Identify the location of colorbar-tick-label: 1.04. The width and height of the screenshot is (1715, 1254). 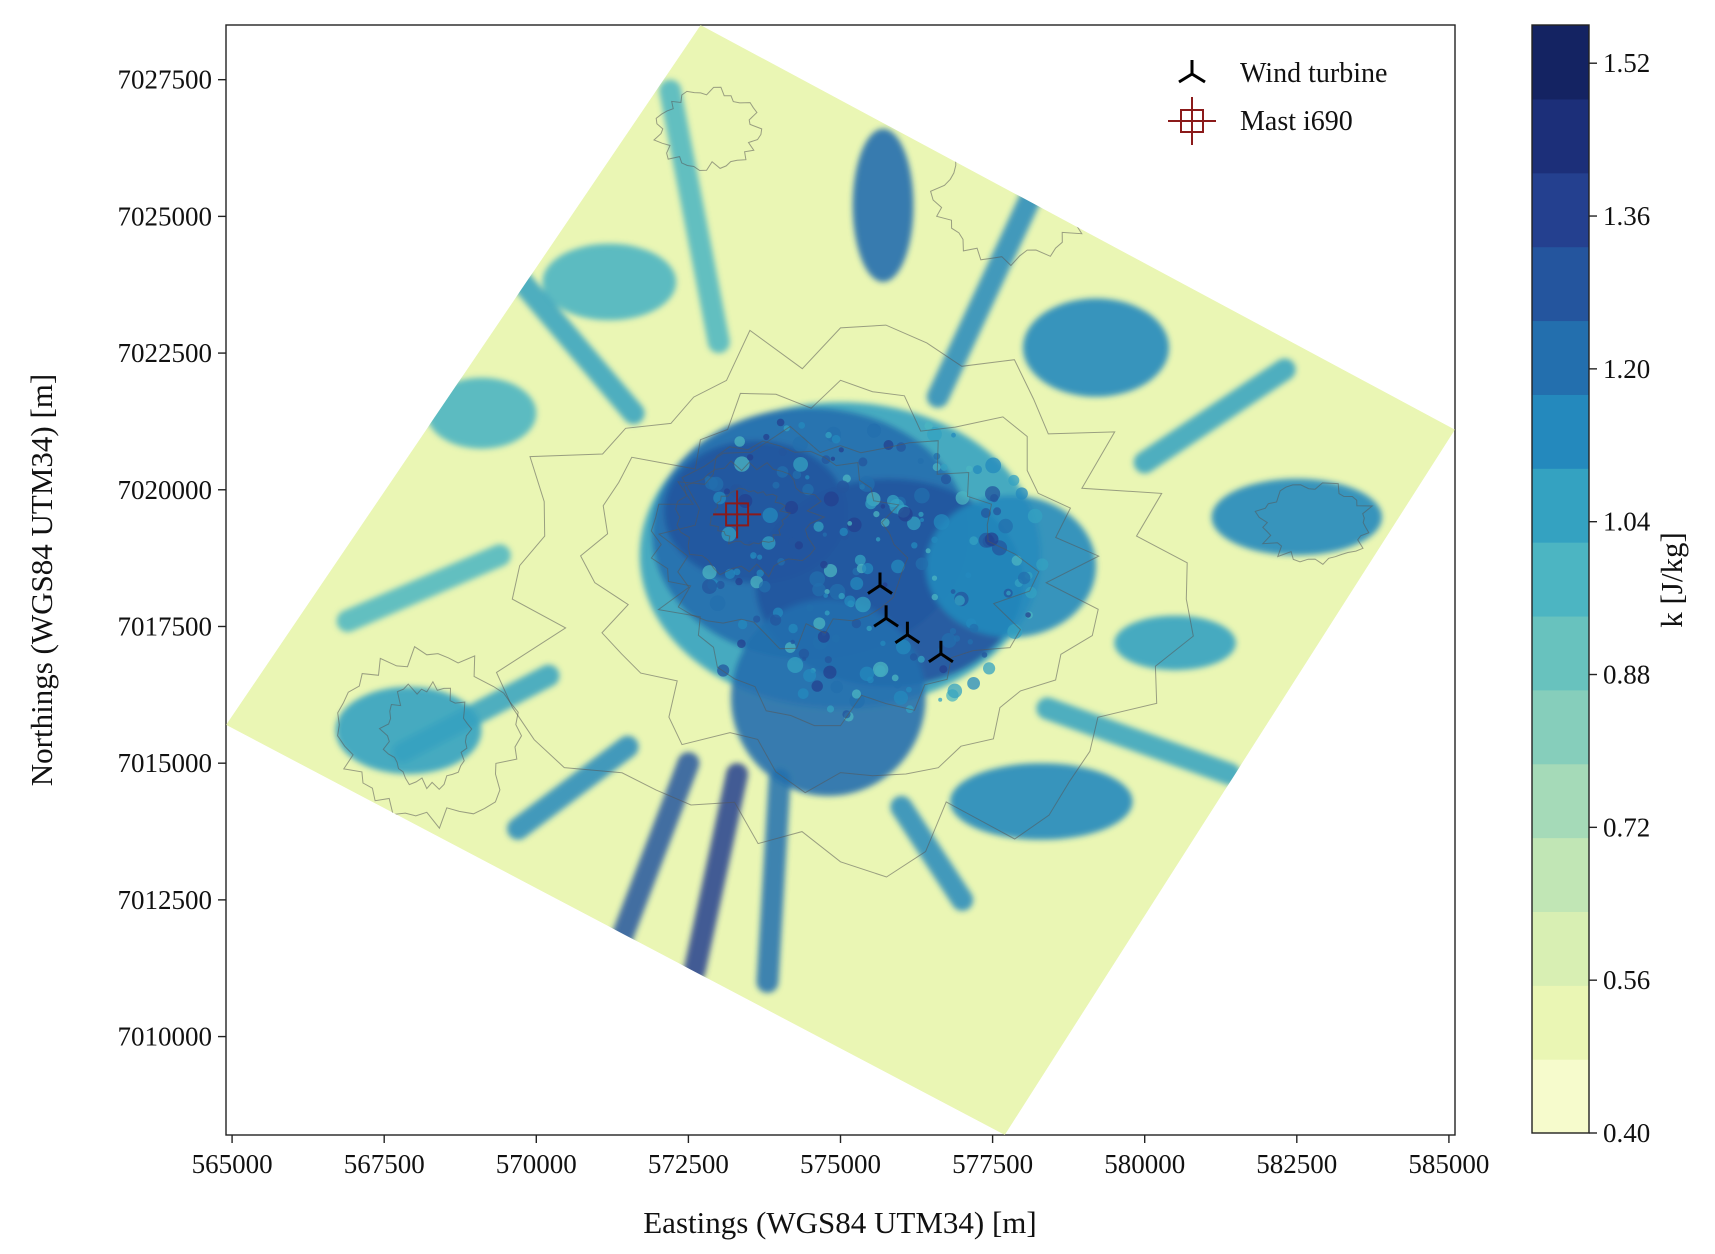
(1627, 522).